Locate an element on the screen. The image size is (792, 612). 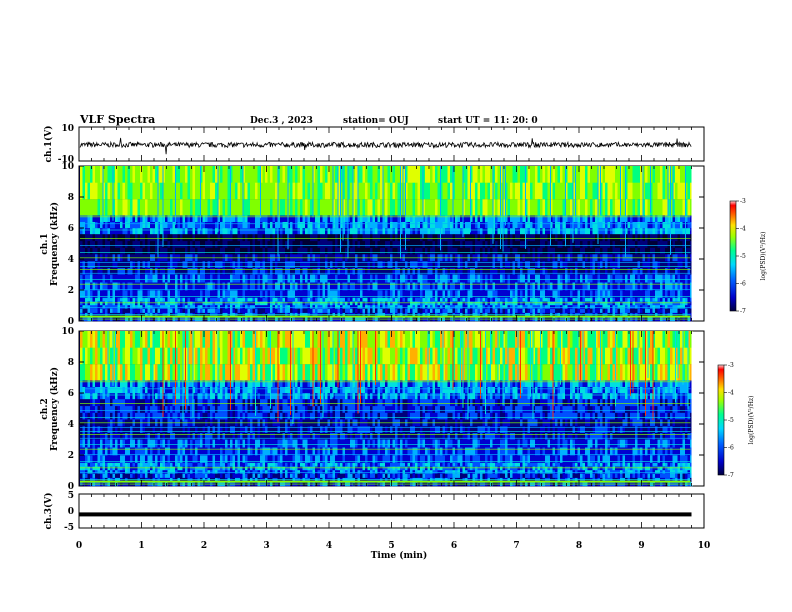
time-tick-1: 1 is located at coordinates (141, 546).